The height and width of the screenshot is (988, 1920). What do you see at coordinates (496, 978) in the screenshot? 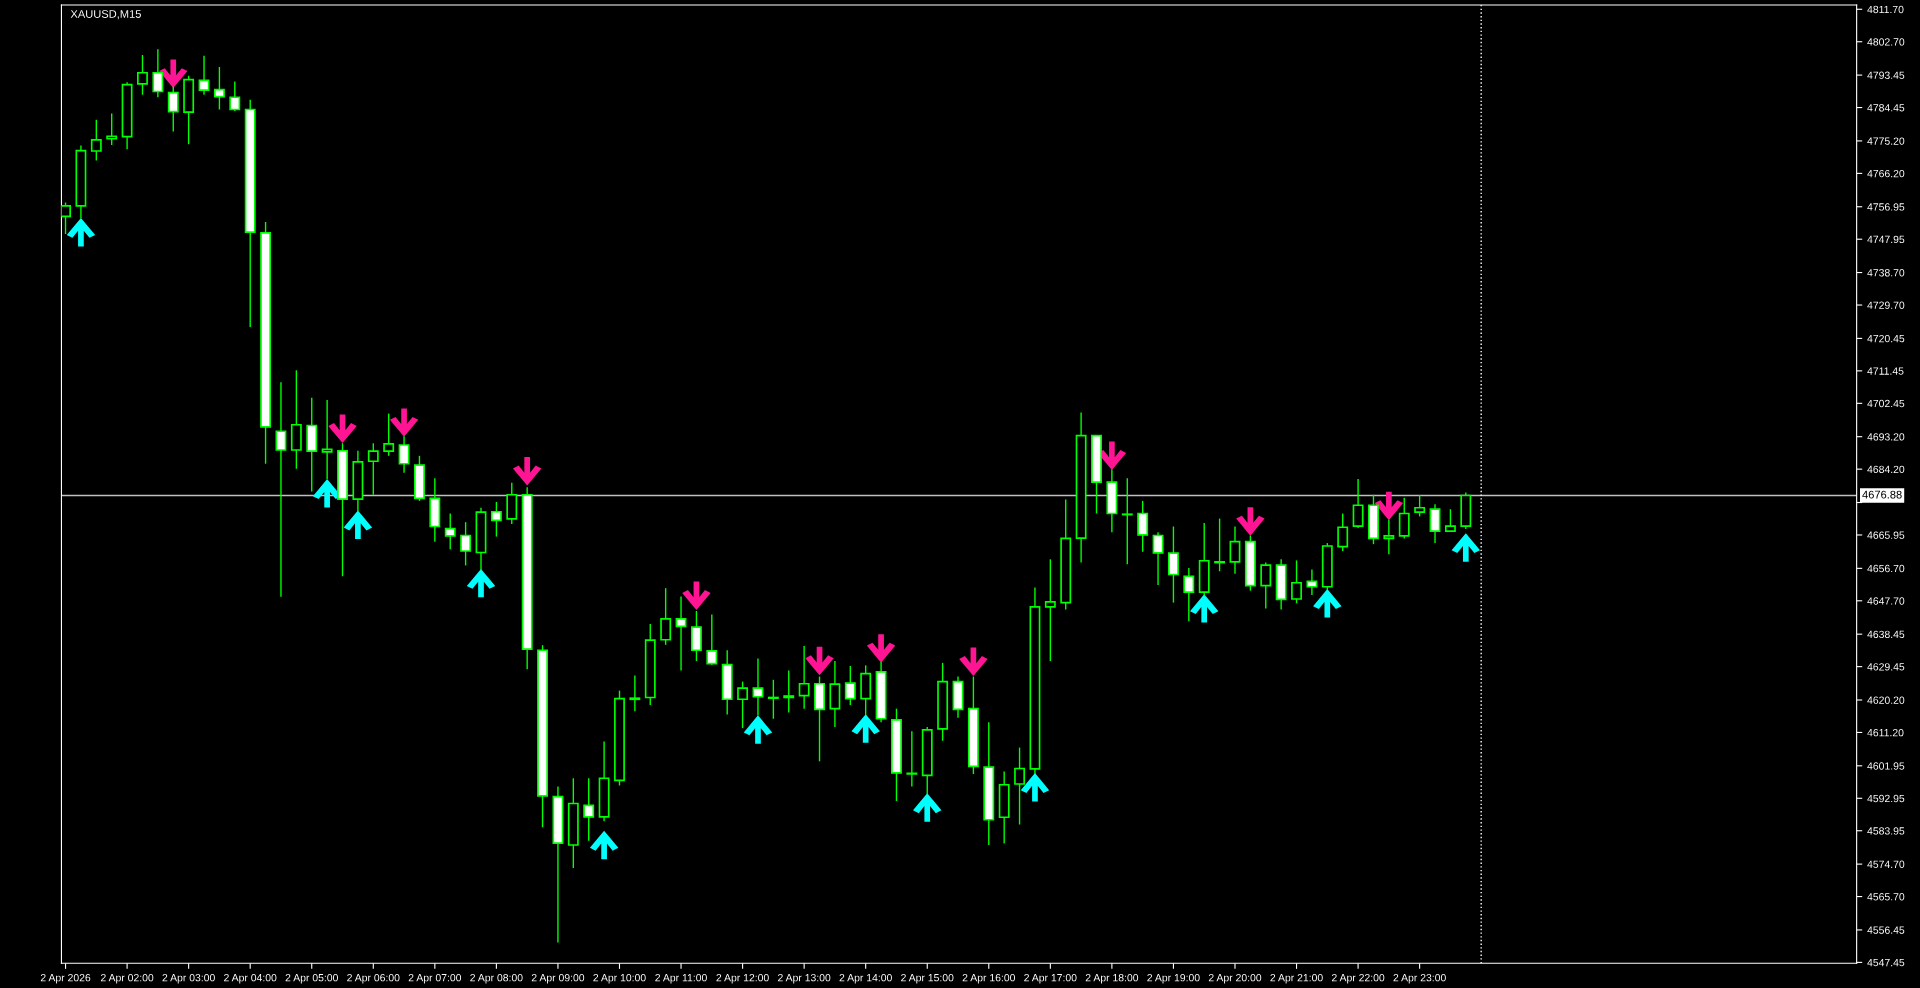
I see `x-tick-label: 2 Apr 08:00` at bounding box center [496, 978].